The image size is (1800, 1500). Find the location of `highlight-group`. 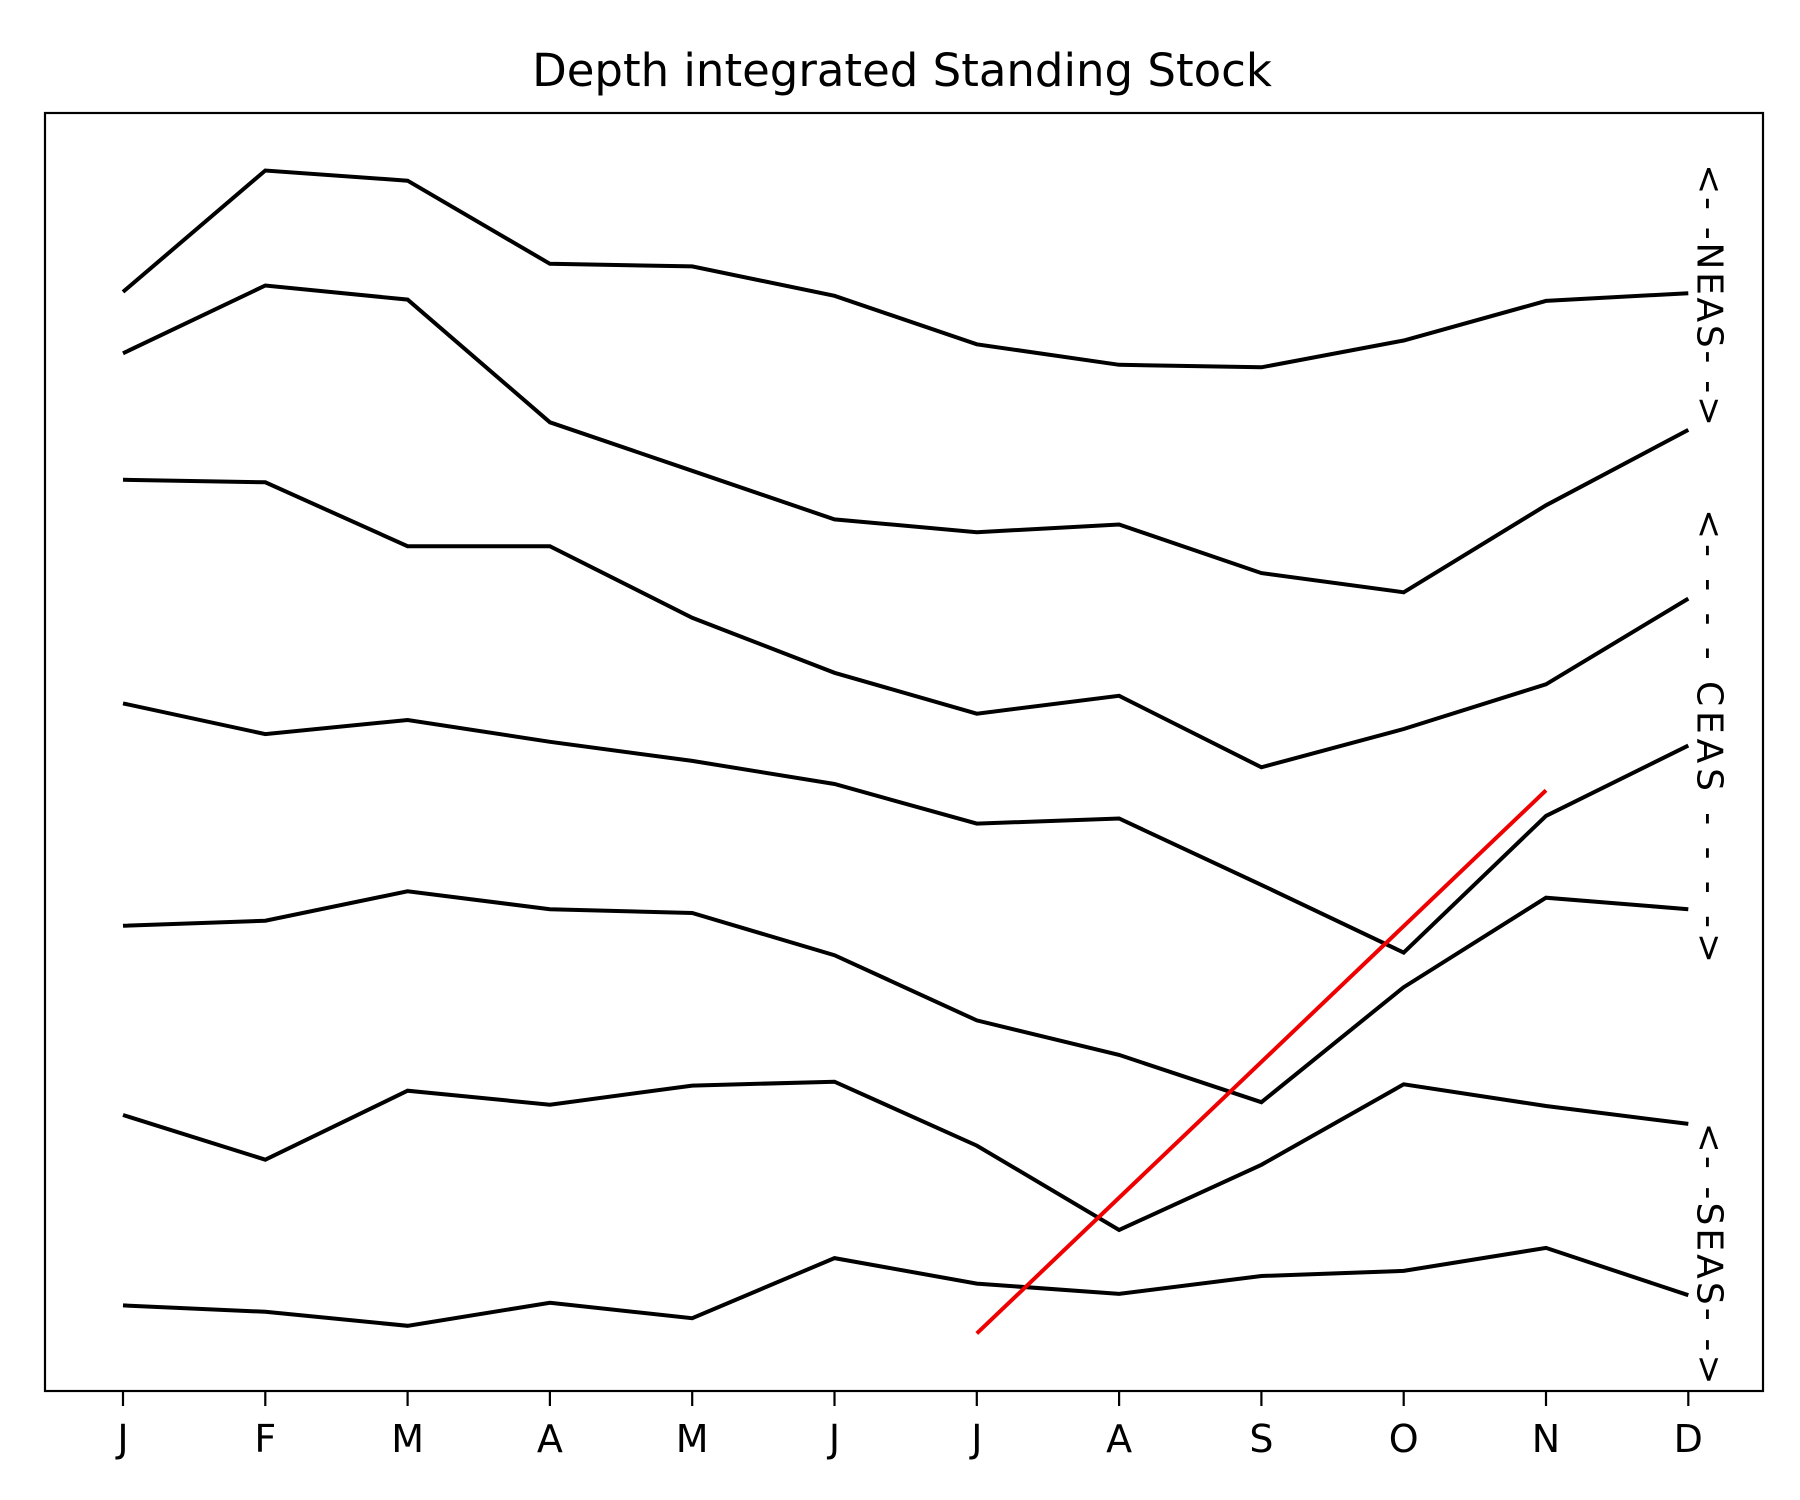

highlight-group is located at coordinates (1261, 1061).